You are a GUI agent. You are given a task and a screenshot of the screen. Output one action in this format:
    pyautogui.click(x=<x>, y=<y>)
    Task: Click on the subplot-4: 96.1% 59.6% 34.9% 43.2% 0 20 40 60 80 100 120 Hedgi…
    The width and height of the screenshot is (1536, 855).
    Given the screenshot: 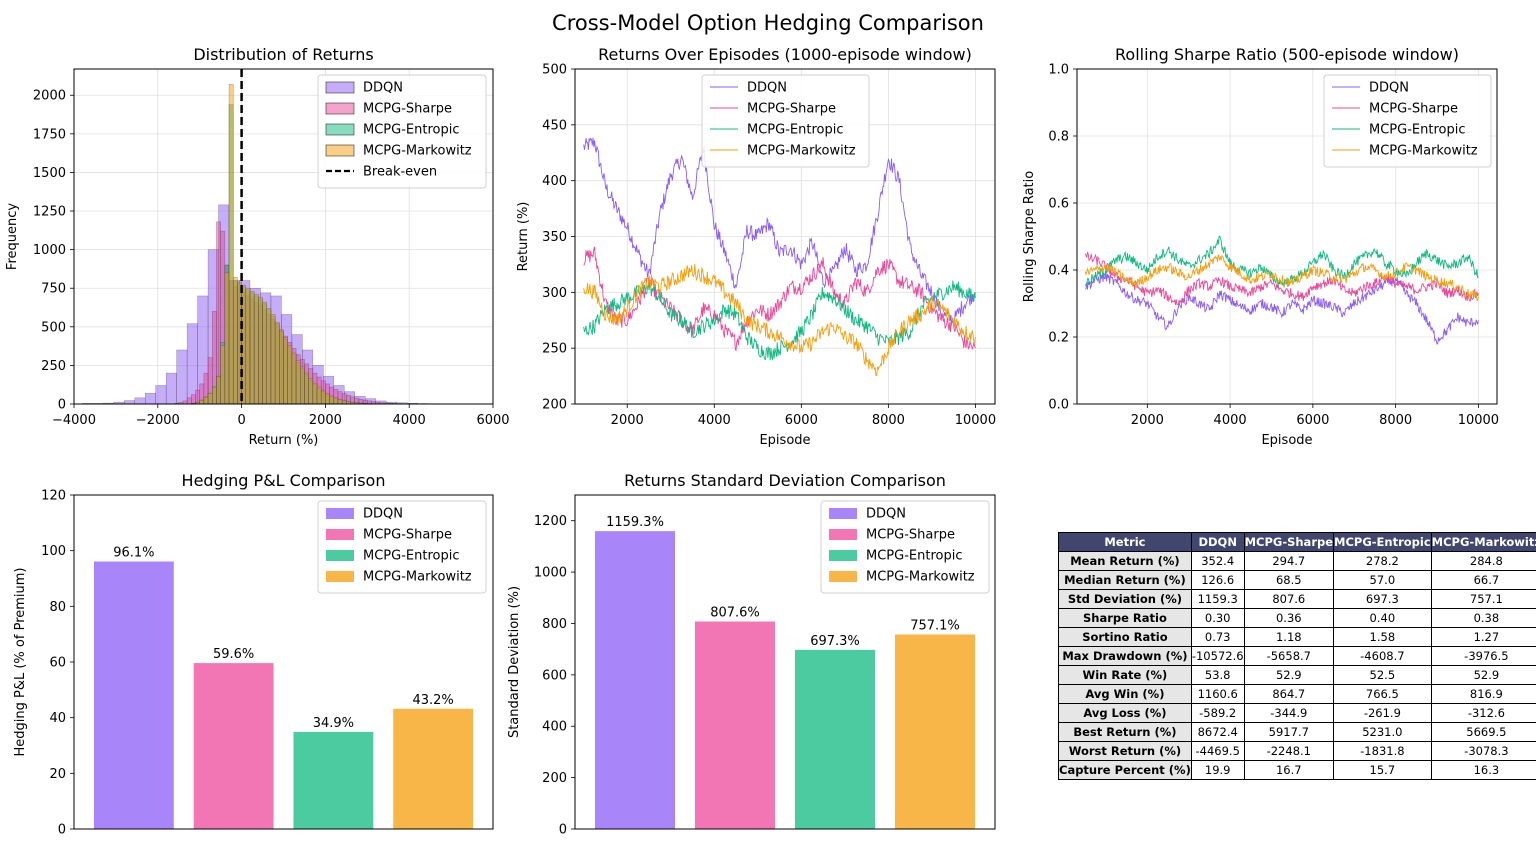 What is the action you would take?
    pyautogui.click(x=253, y=654)
    